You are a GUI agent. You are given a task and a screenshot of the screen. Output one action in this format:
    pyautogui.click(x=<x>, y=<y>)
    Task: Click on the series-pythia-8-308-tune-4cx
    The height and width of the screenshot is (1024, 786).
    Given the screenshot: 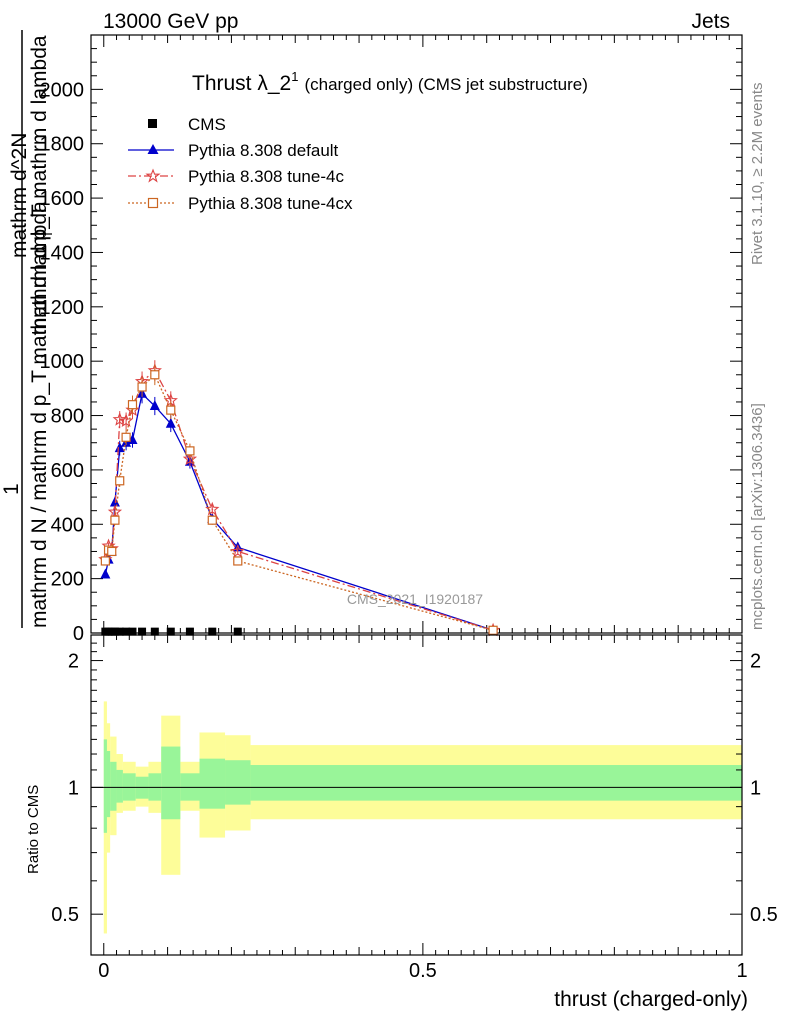 What is the action you would take?
    pyautogui.click(x=299, y=499)
    